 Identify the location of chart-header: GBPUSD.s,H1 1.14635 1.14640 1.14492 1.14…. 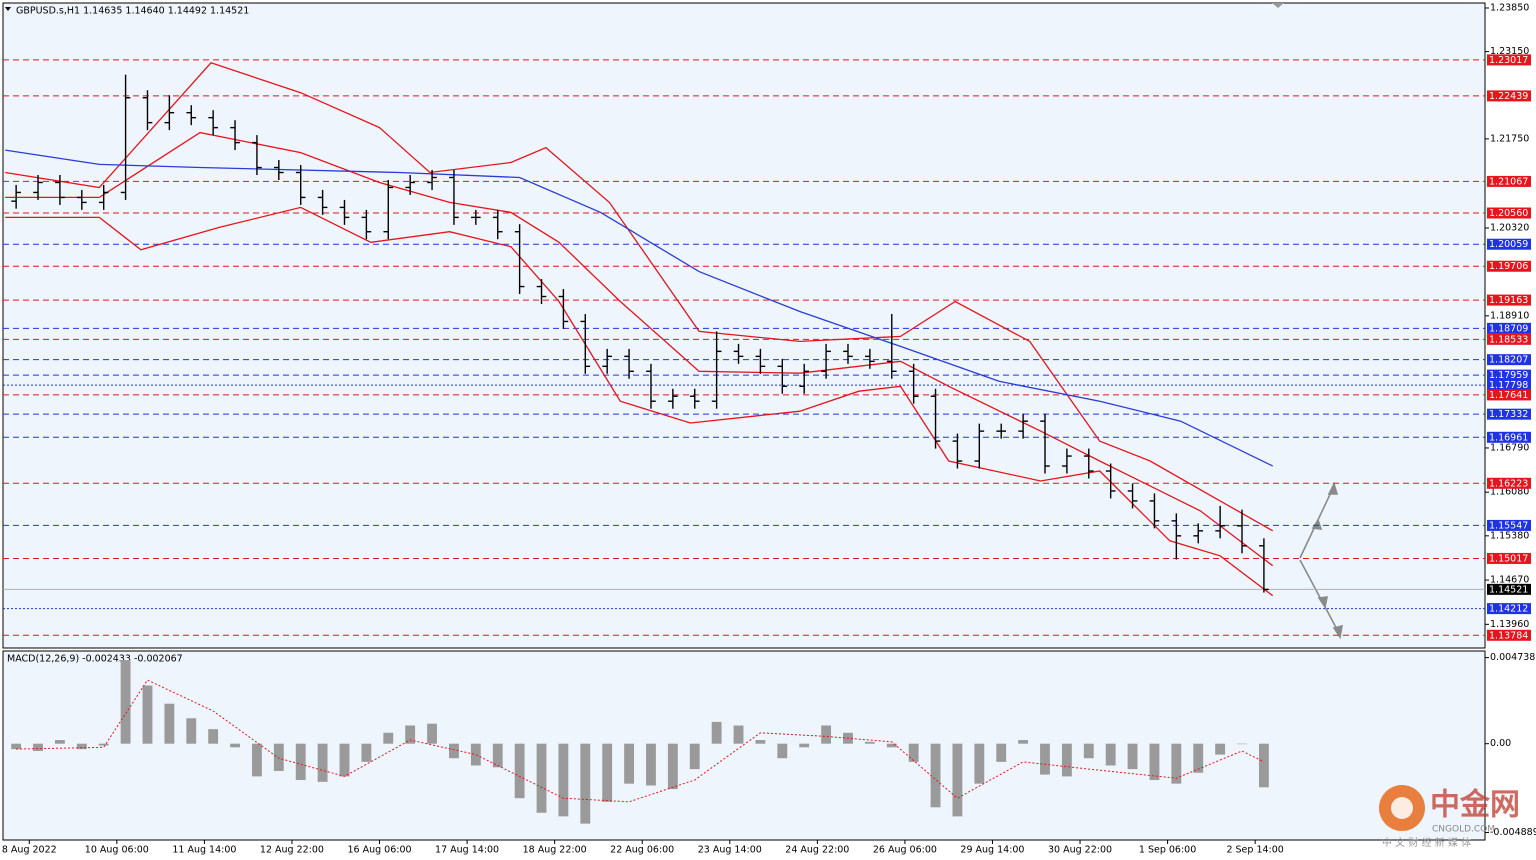
(132, 11).